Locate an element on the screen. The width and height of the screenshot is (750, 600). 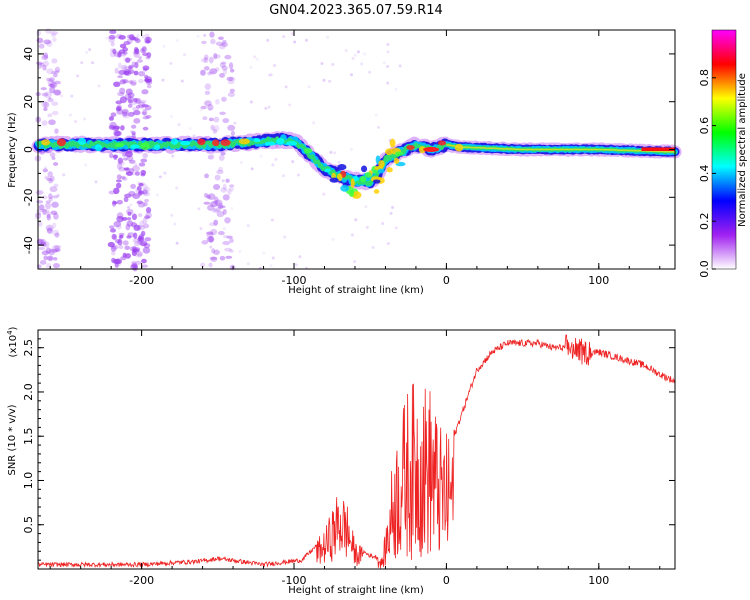
figure-title: GN04.2023.365.07.59.R14 is located at coordinates (356, 10).